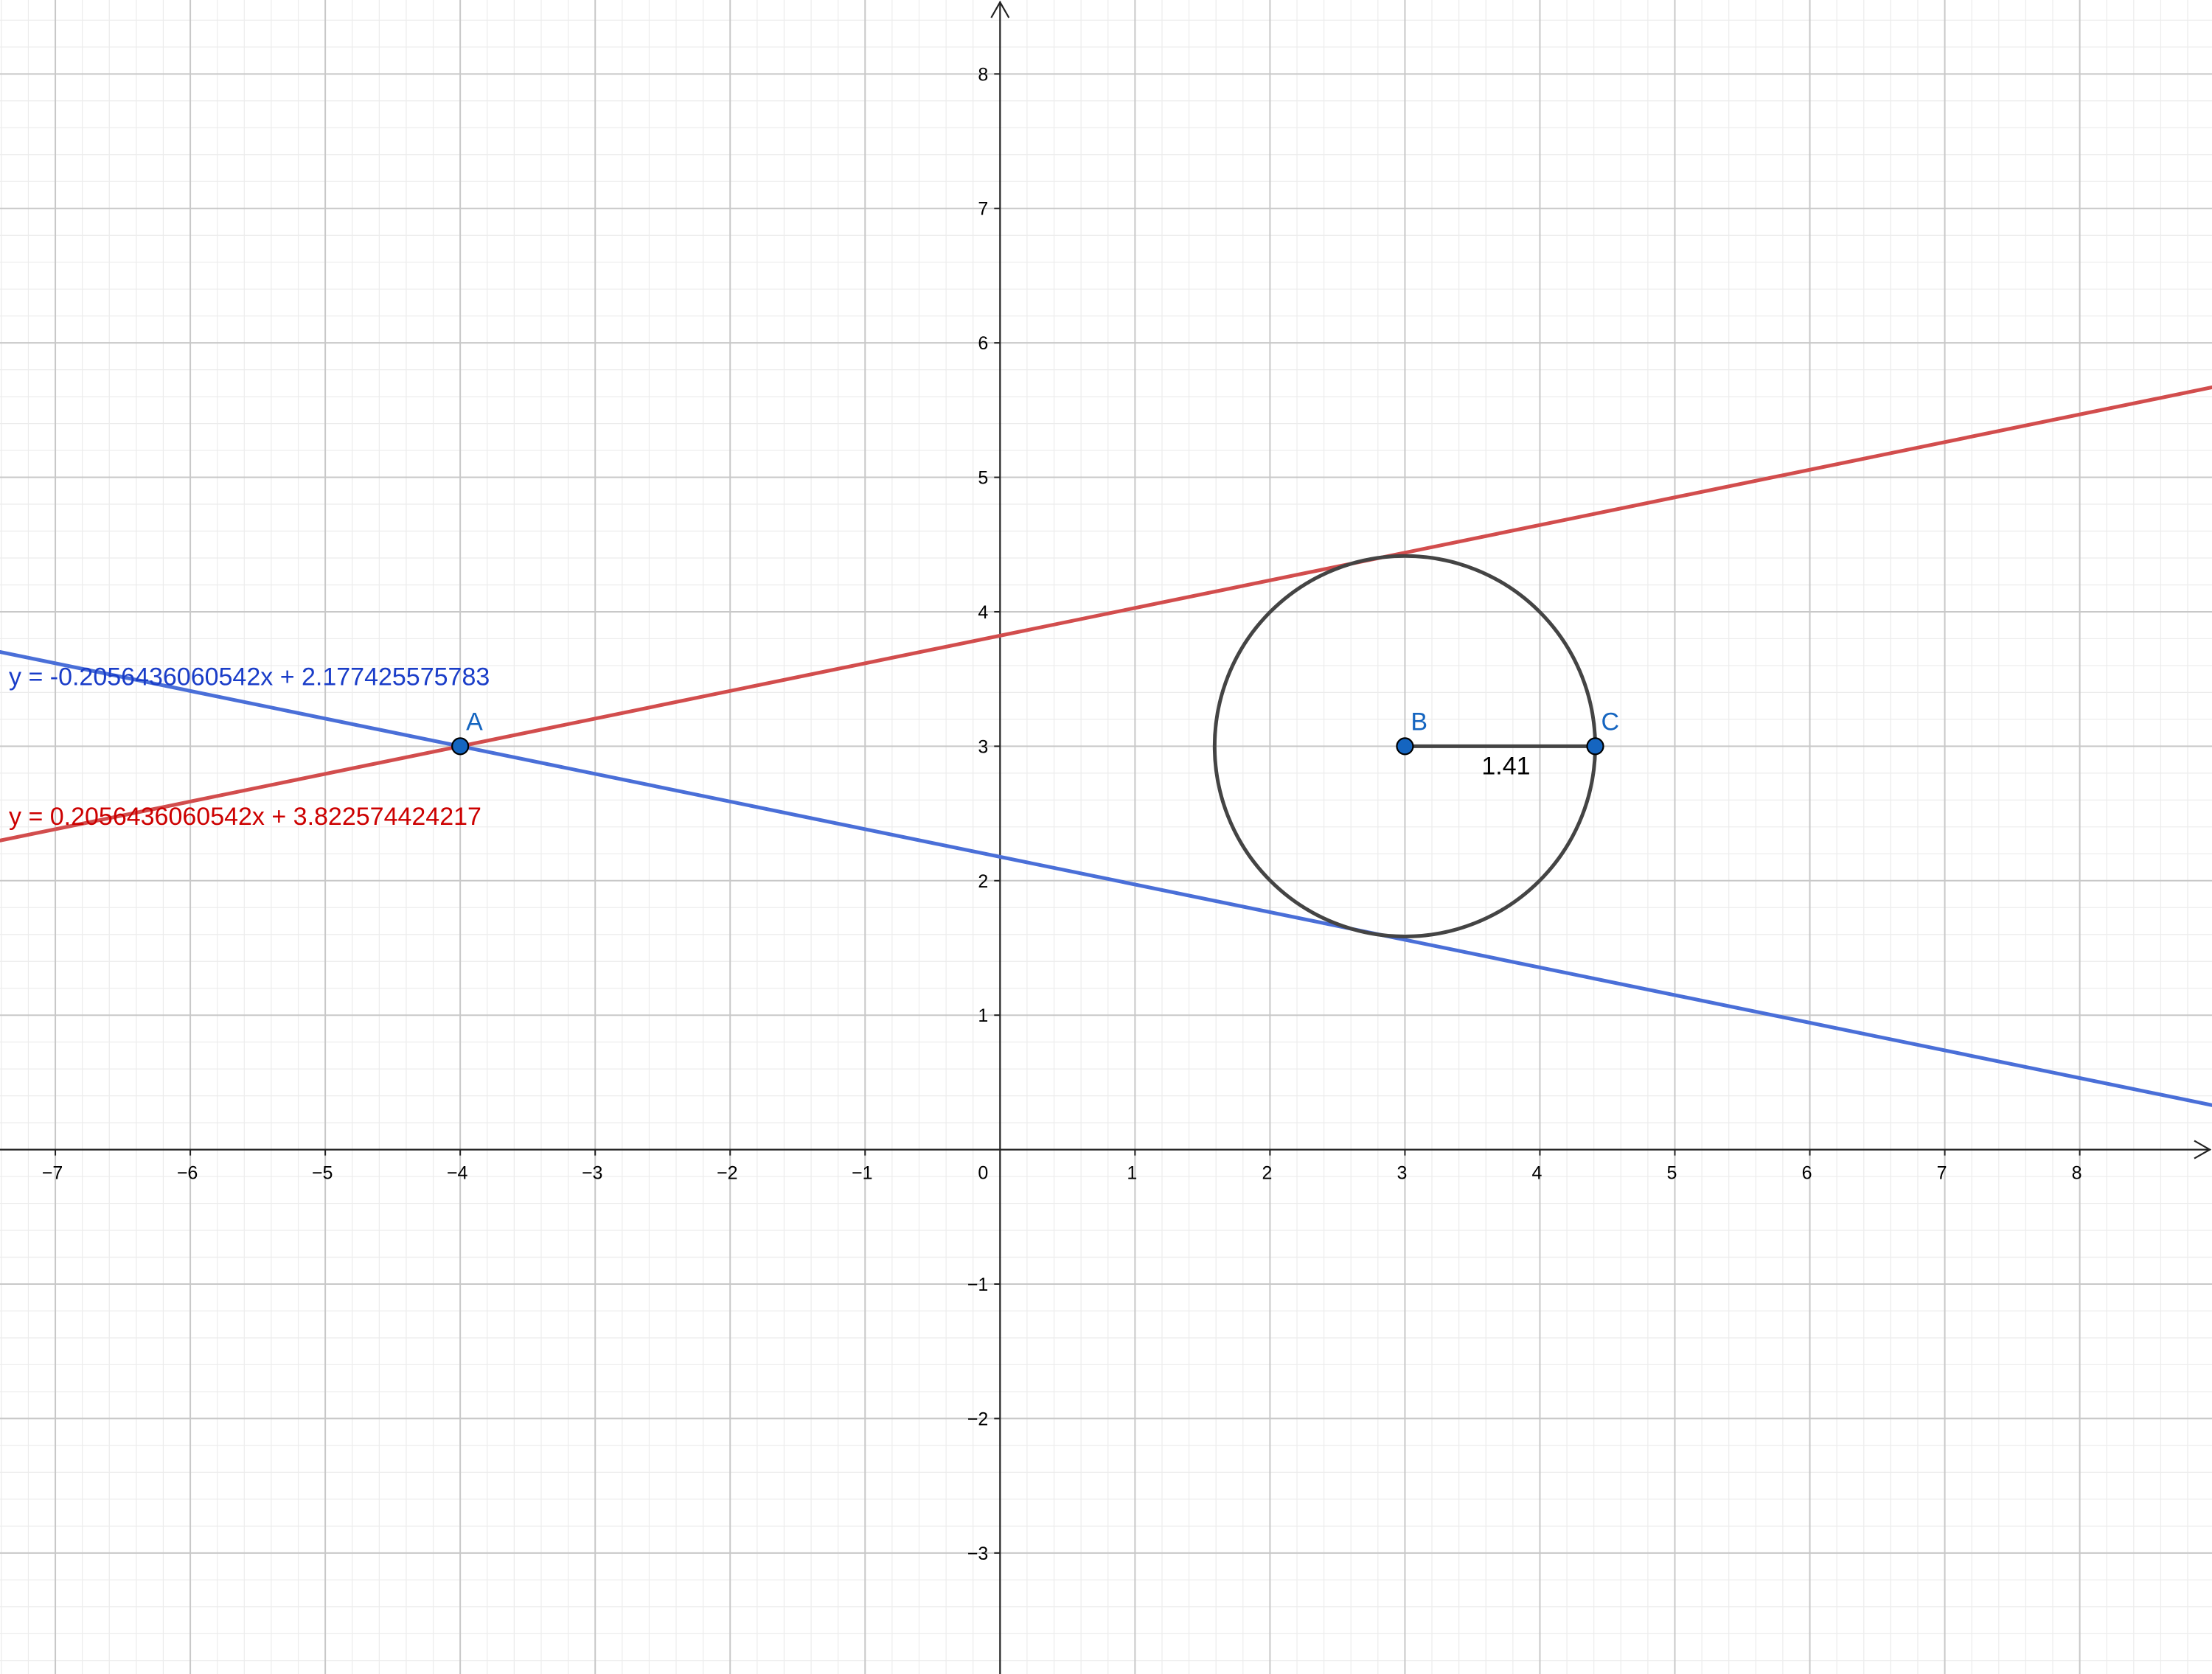 Image resolution: width=2212 pixels, height=1674 pixels. Describe the element at coordinates (1027, 746) in the screenshot. I see `points` at that location.